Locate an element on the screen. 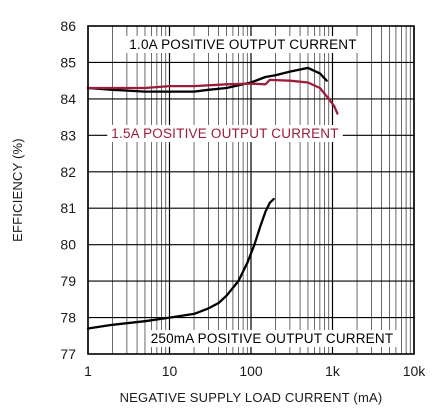  y-tick-label: 86 is located at coordinates (68, 26).